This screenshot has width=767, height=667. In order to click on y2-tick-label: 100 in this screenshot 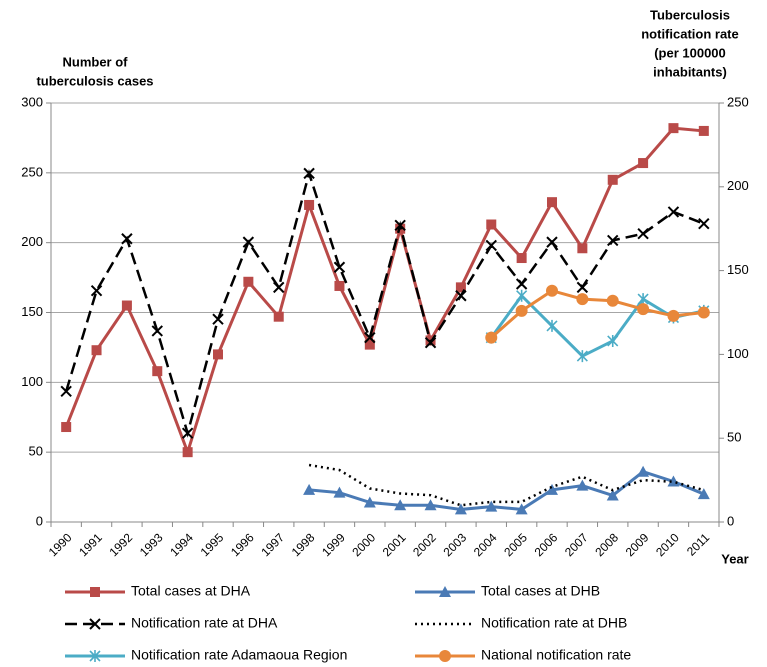, I will do `click(738, 353)`.